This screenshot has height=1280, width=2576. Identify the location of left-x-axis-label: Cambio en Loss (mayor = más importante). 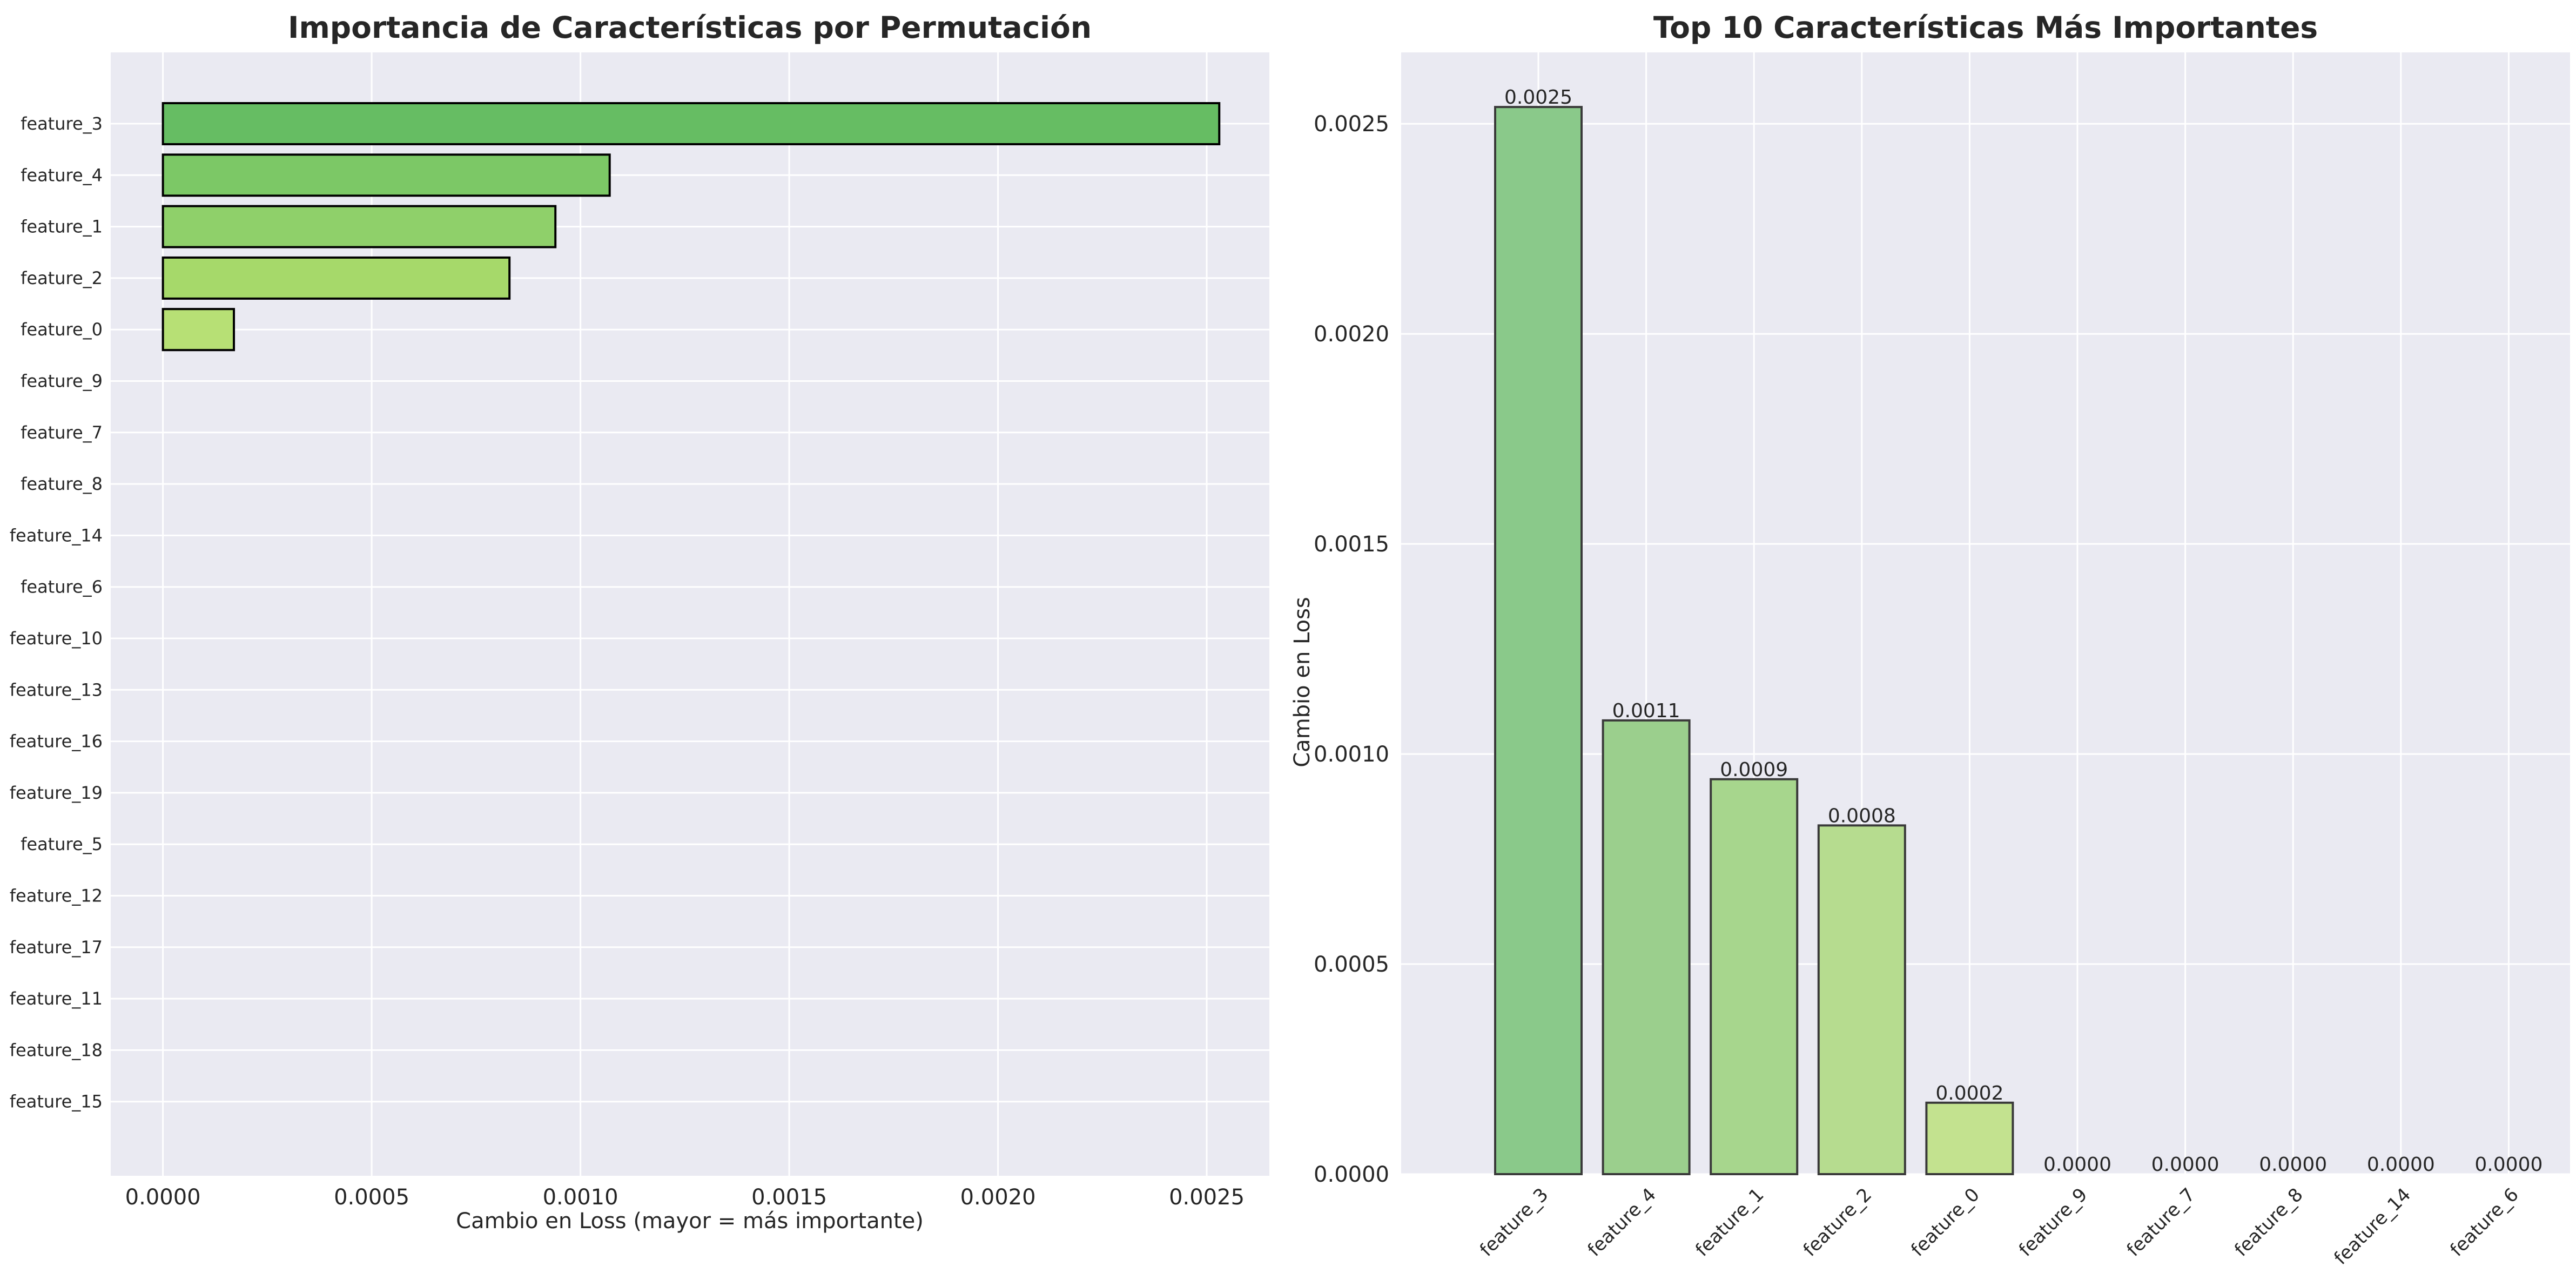
(690, 1221).